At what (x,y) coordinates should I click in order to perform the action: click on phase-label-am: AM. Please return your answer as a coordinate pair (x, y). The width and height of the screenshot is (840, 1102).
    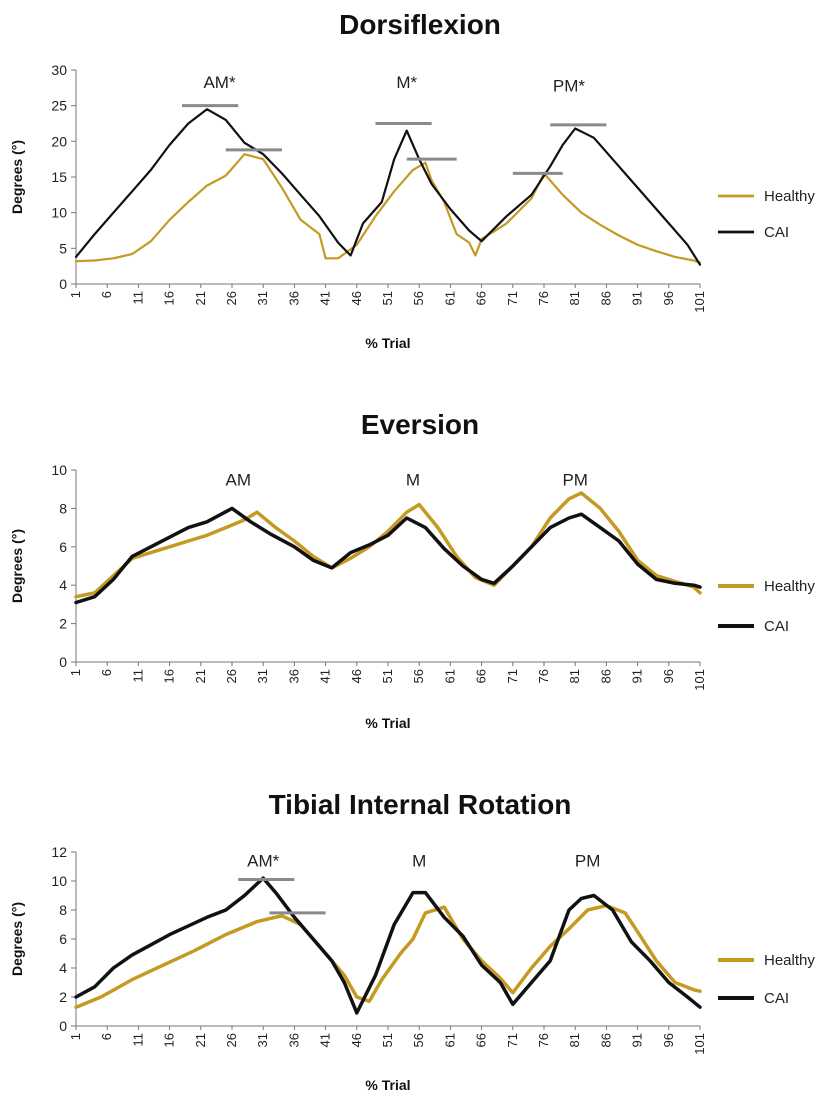
    Looking at the image, I should click on (238, 479).